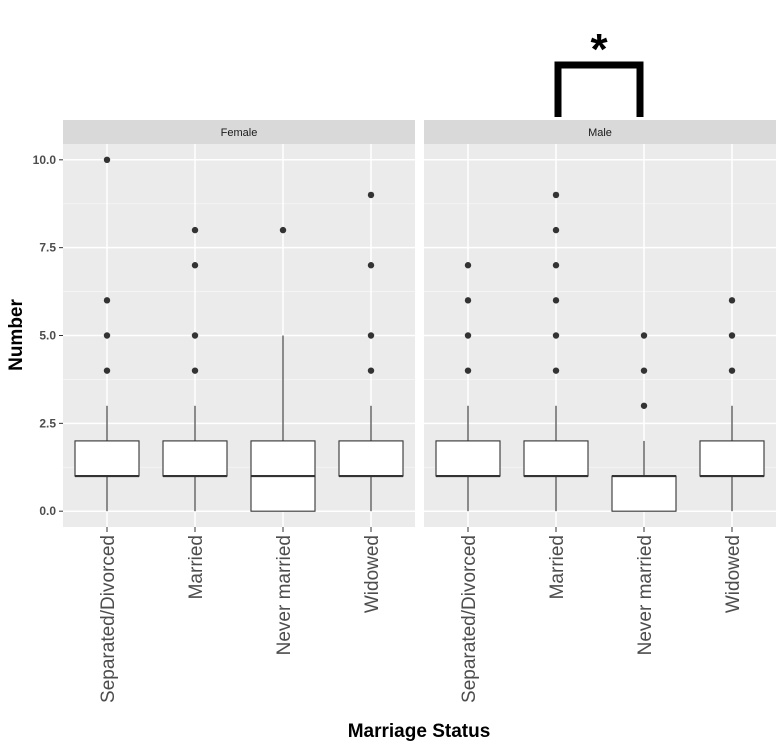 The height and width of the screenshot is (749, 783). I want to click on y-axis: 0.0 2.5 5.0 7.5 10.0, so click(48, 335).